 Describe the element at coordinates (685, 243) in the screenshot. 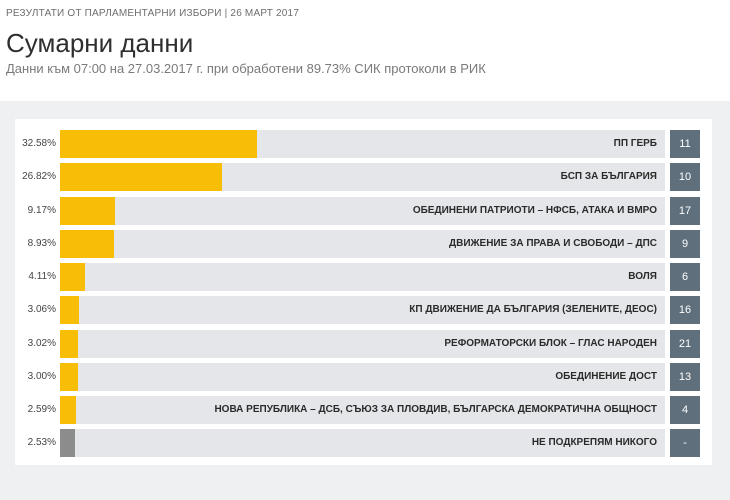

I see `seat-count-badge: 9` at that location.